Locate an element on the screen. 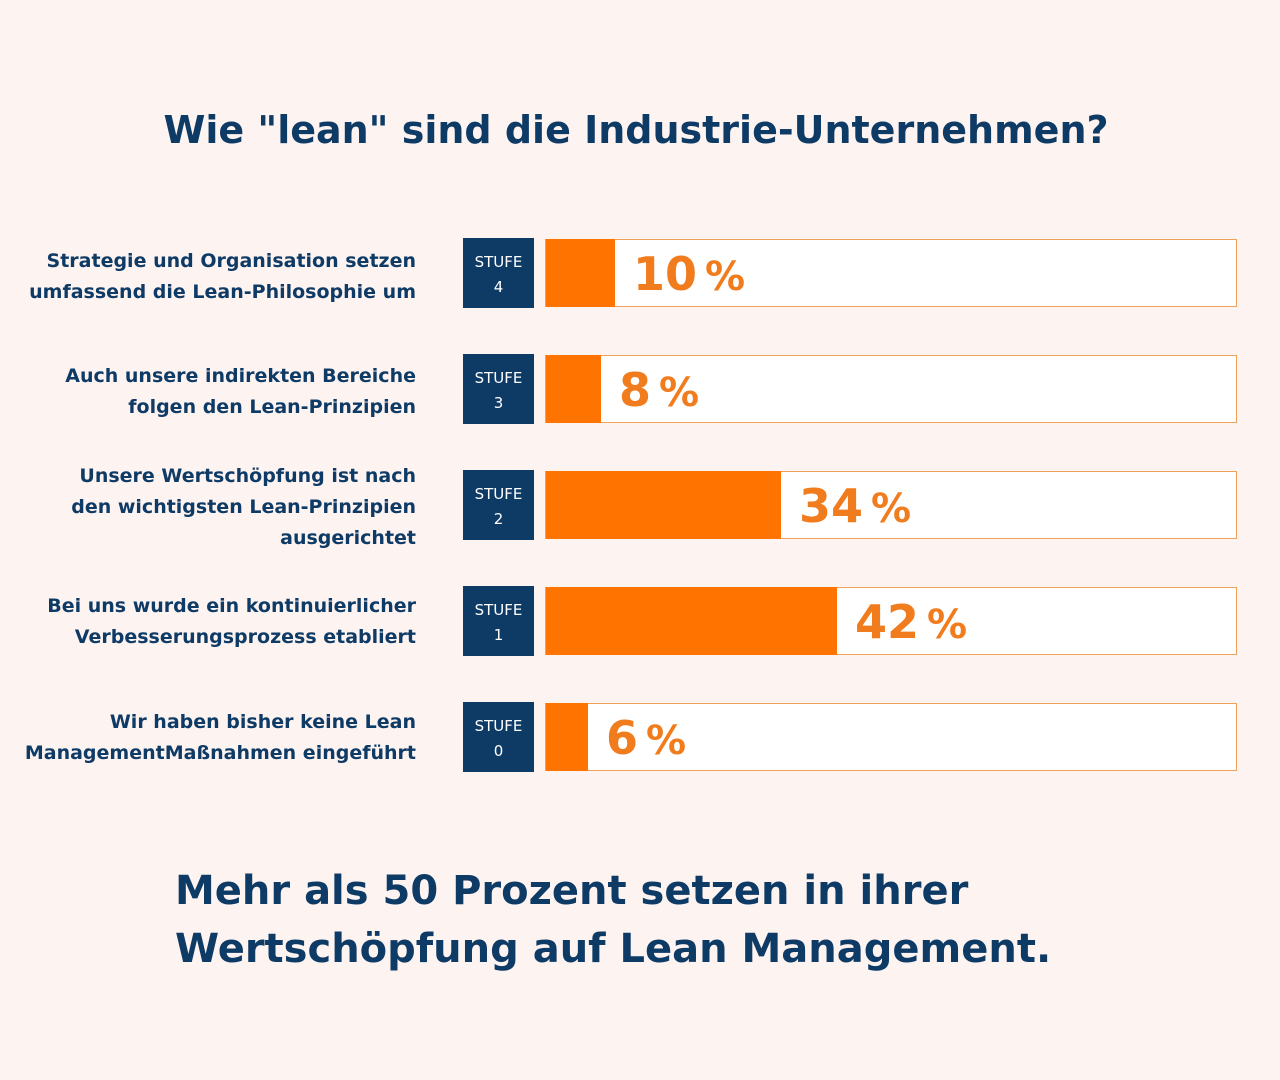 This screenshot has height=1080, width=1280. bar-value-number: 8 is located at coordinates (635, 390).